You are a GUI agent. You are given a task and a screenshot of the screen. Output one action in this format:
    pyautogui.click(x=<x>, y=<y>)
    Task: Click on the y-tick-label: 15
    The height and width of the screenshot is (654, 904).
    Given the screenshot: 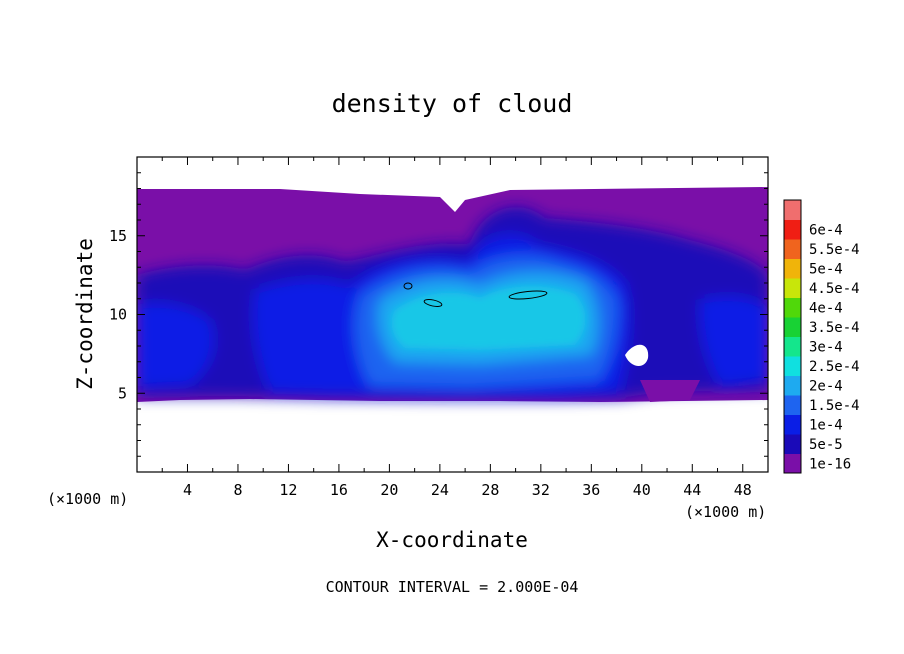 What is the action you would take?
    pyautogui.click(x=118, y=236)
    